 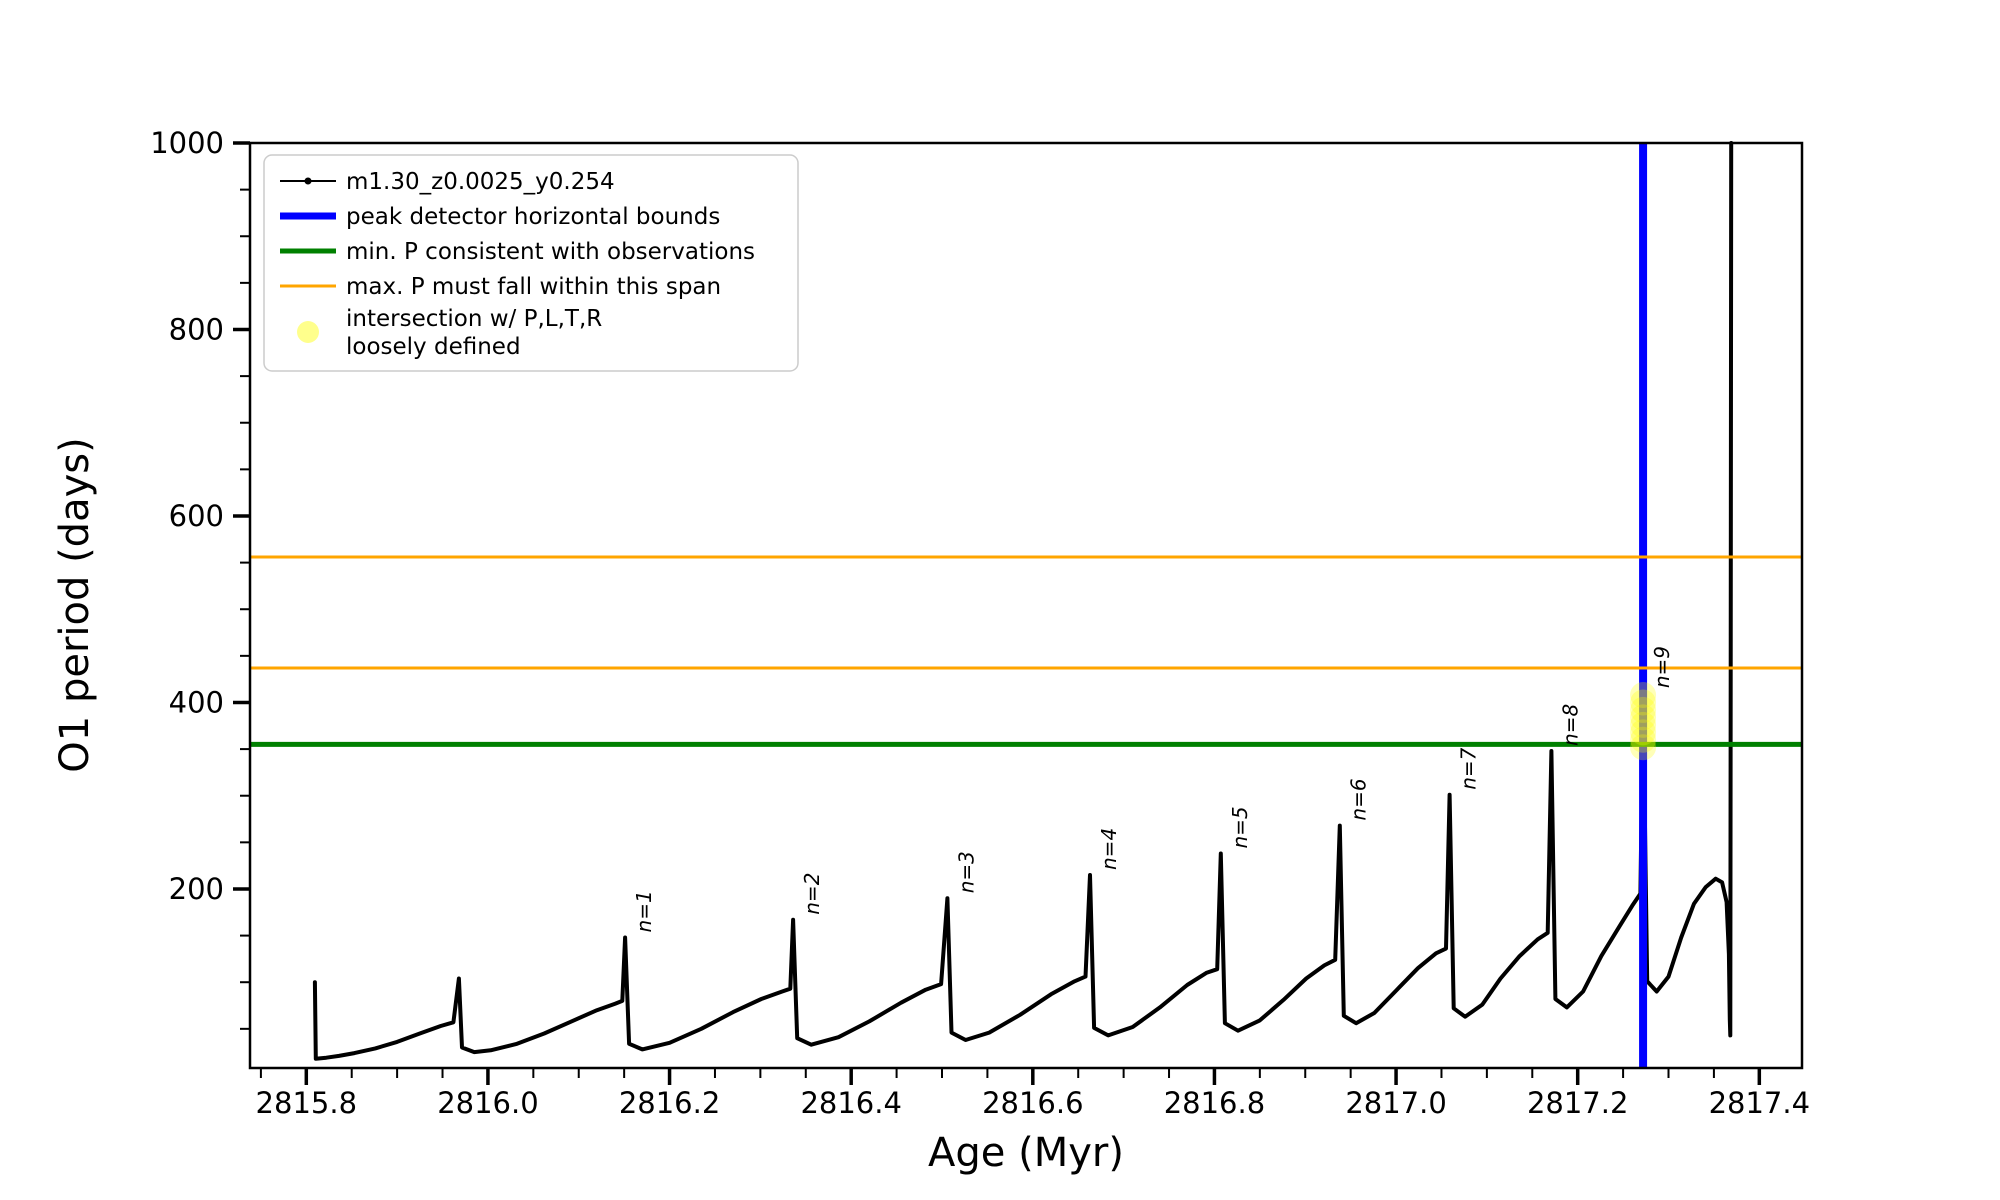 What do you see at coordinates (1577, 1103) in the screenshot?
I see `x-tick-label: 2817.2` at bounding box center [1577, 1103].